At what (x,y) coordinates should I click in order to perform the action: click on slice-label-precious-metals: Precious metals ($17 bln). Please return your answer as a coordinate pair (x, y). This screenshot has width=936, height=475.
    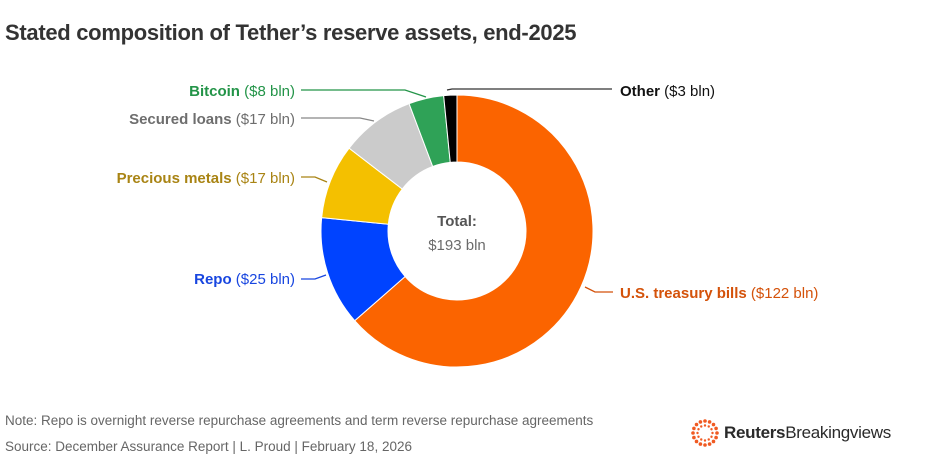
    Looking at the image, I should click on (206, 178).